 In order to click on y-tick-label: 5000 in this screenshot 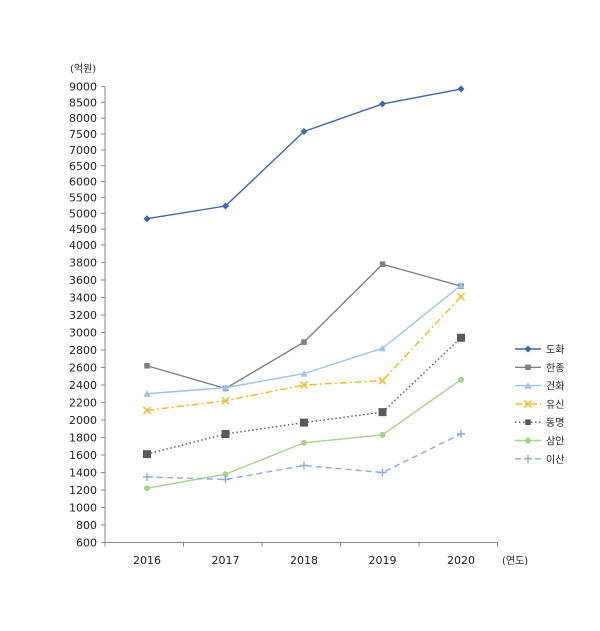, I will do `click(83, 213)`.